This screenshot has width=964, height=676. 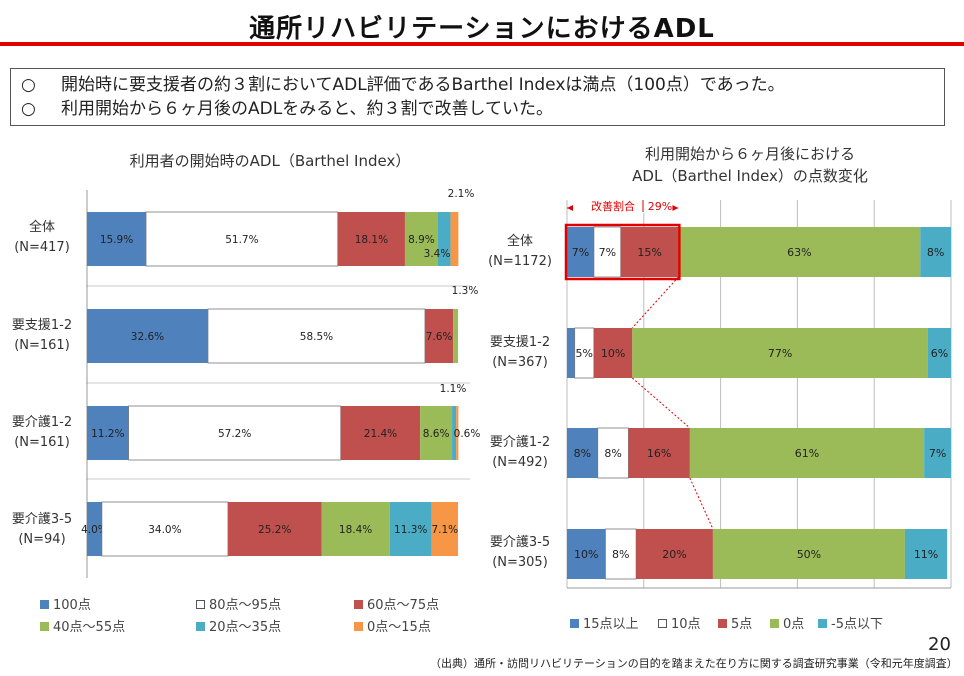 What do you see at coordinates (520, 353) in the screenshot?
I see `right-category-label: 要支援1-2 (N=367)` at bounding box center [520, 353].